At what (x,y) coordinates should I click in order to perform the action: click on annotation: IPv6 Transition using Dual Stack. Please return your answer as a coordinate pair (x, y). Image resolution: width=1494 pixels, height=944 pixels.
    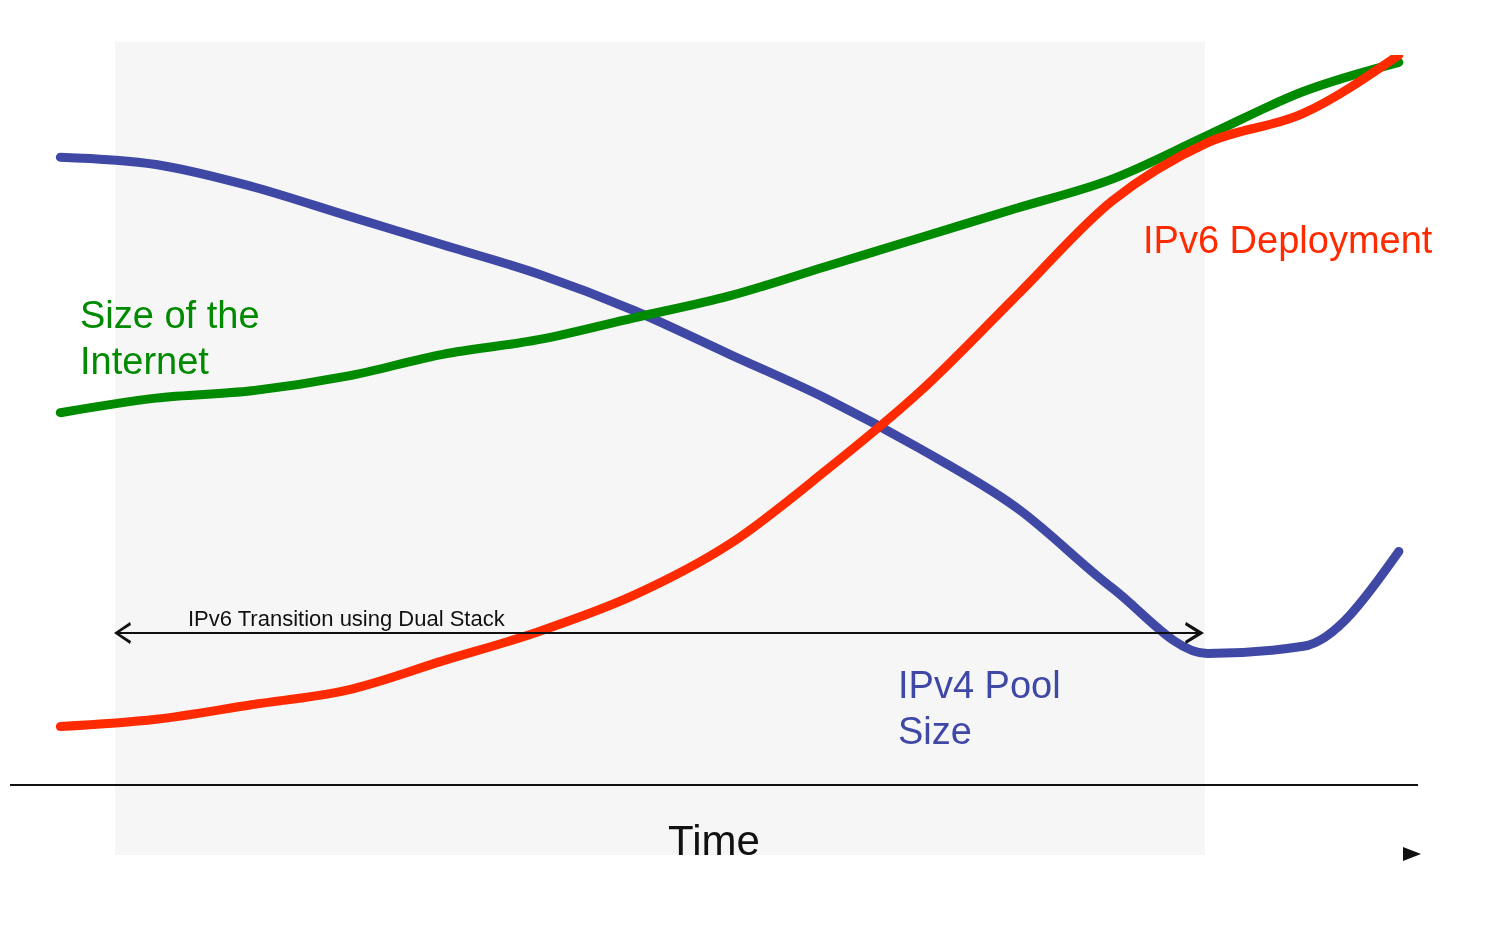
    Looking at the image, I should click on (346, 619).